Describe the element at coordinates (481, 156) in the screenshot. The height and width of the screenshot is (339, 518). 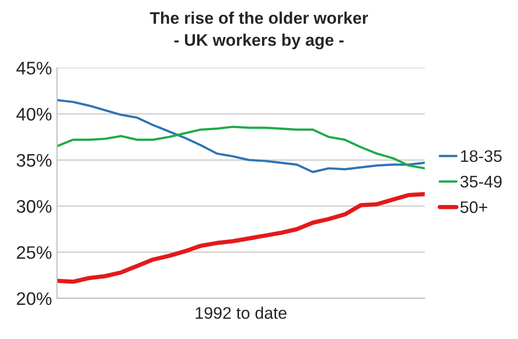
I see `legend-label: 18-35` at that location.